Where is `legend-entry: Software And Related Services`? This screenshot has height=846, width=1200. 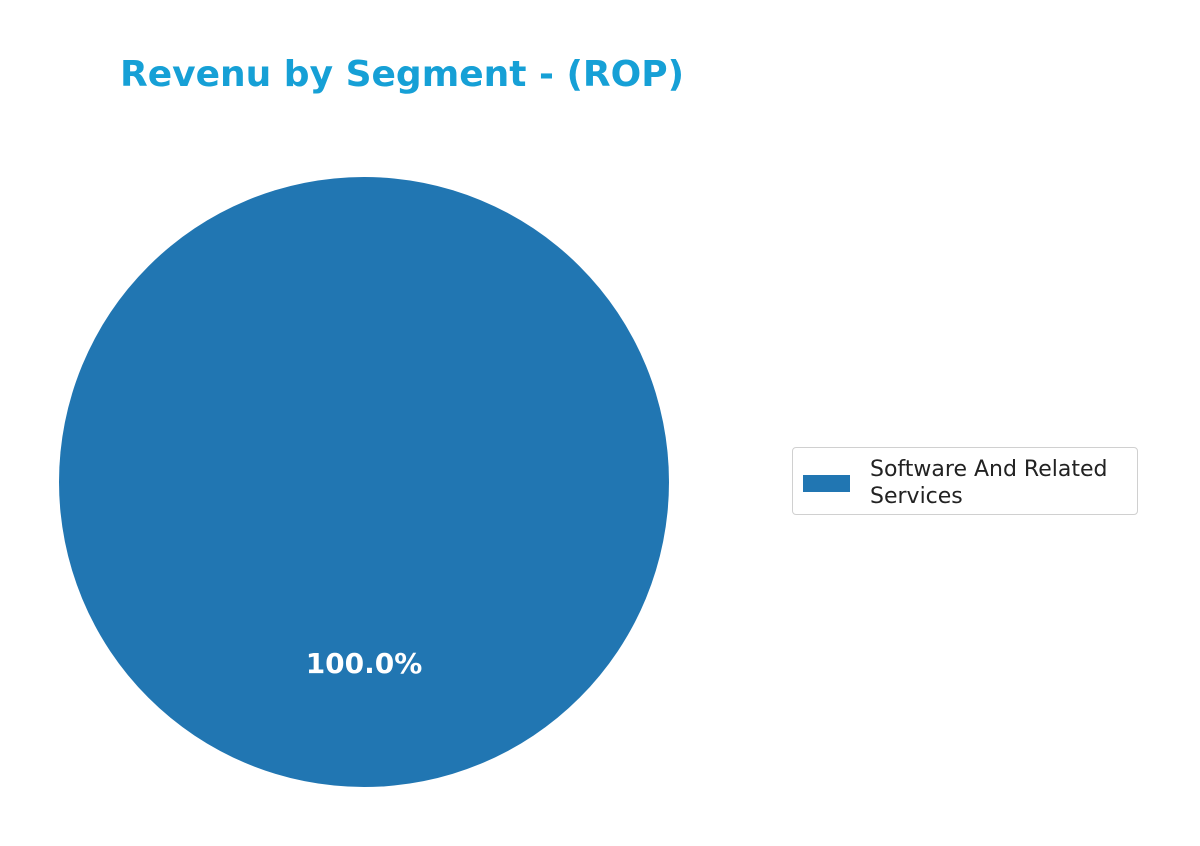
legend-entry: Software And Related Services is located at coordinates (968, 483).